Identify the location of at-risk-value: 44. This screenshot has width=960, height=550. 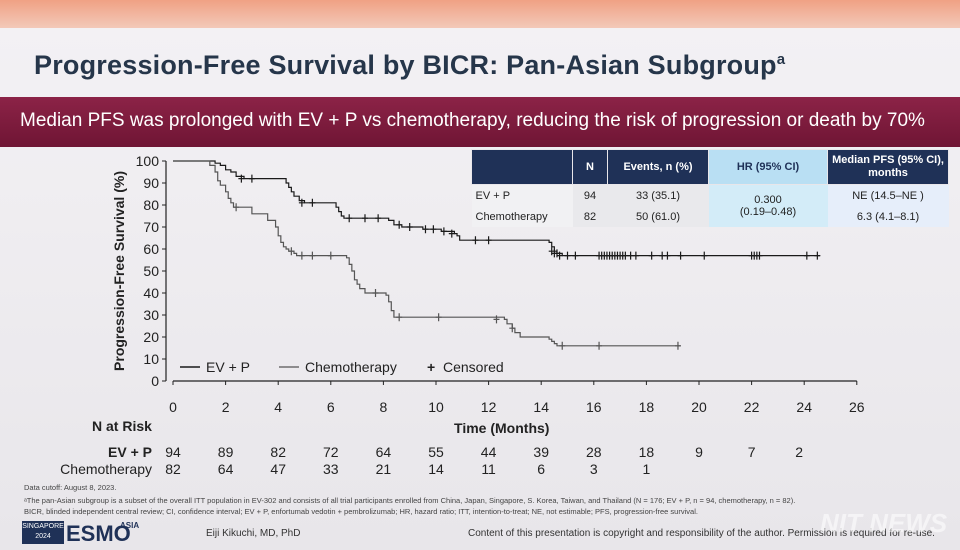
(489, 452).